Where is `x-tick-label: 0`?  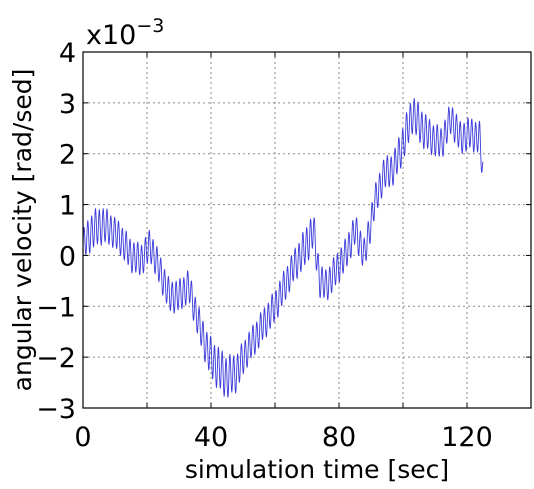
x-tick-label: 0 is located at coordinates (82, 437).